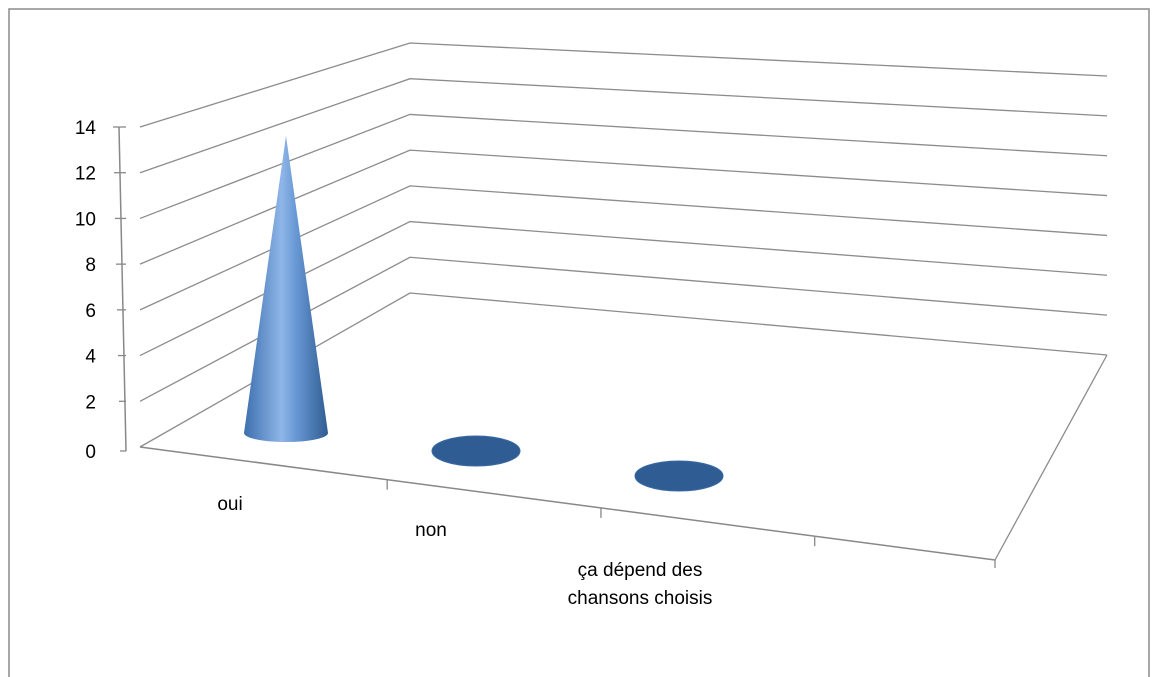 The image size is (1158, 677). What do you see at coordinates (640, 570) in the screenshot?
I see `x-tick-label: ça dépend des` at bounding box center [640, 570].